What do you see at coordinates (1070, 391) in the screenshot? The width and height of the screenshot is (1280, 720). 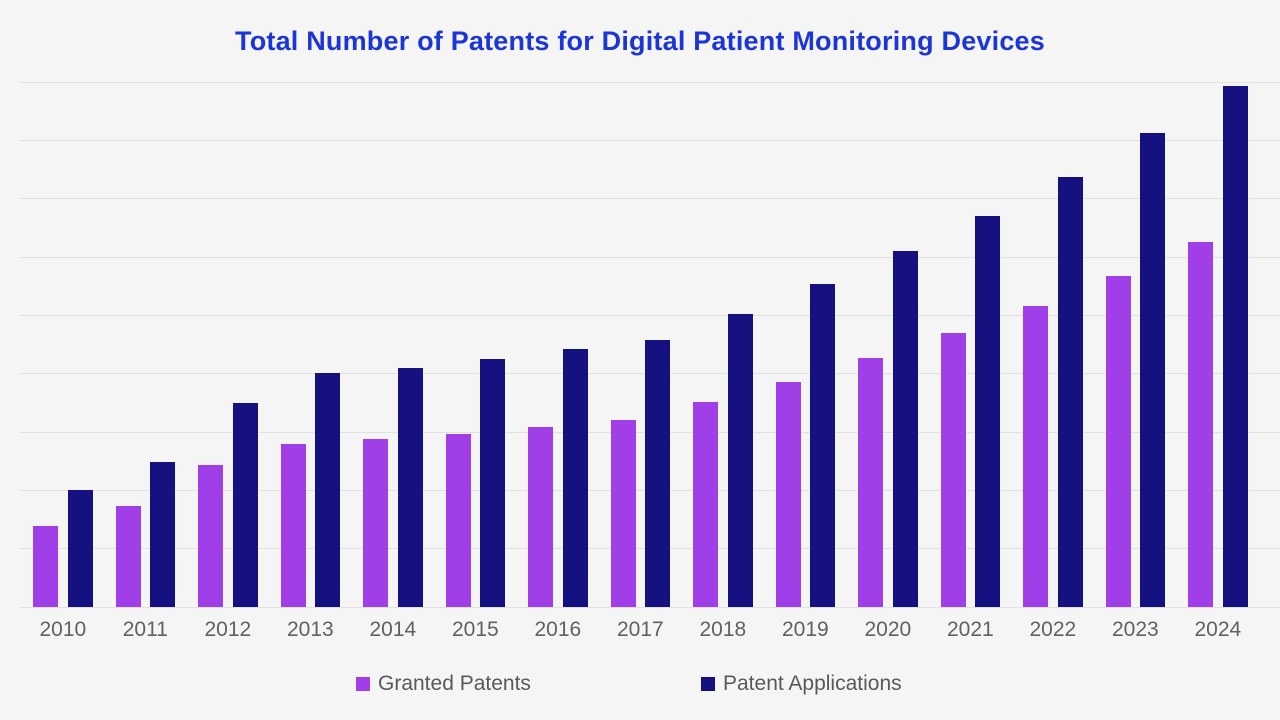 I see `bar-applications-2022` at bounding box center [1070, 391].